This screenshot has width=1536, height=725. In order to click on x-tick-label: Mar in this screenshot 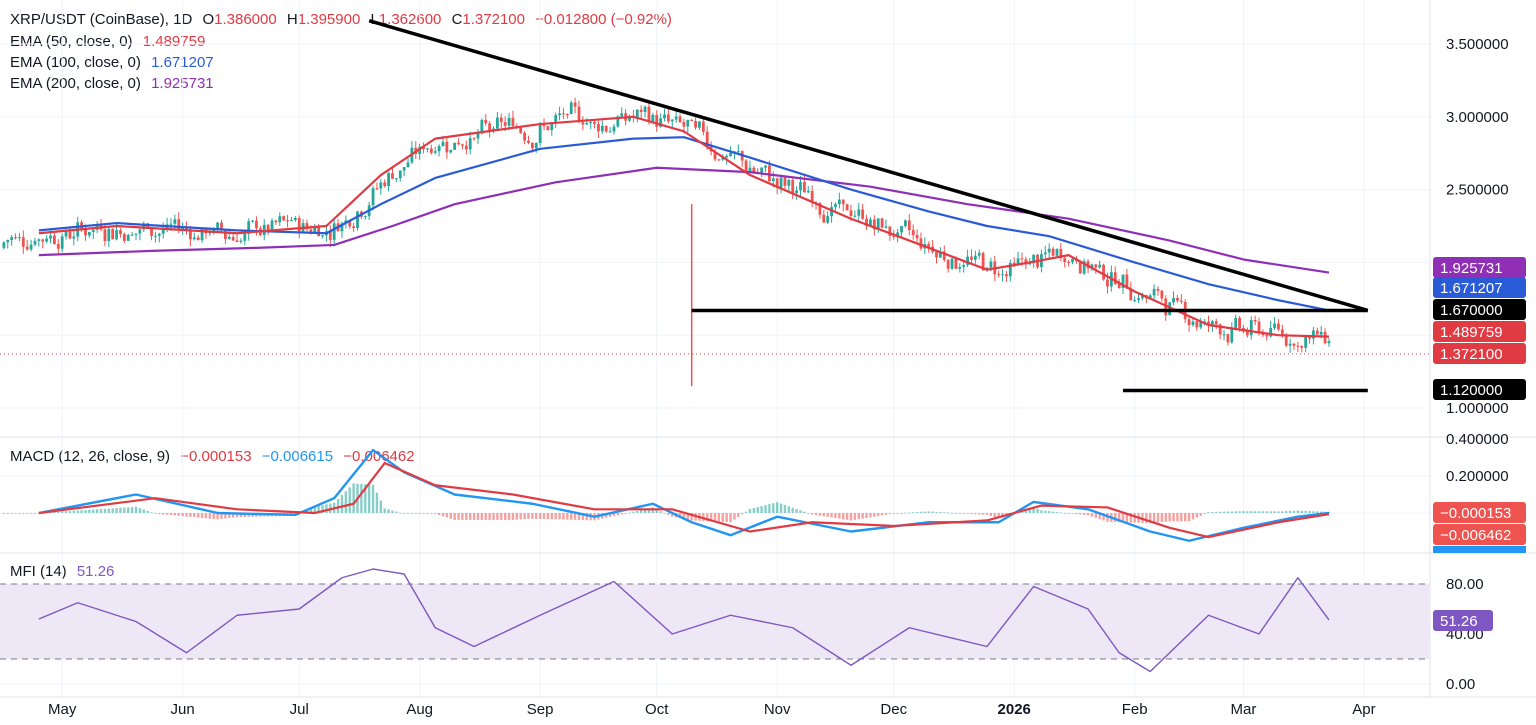, I will do `click(1244, 709)`.